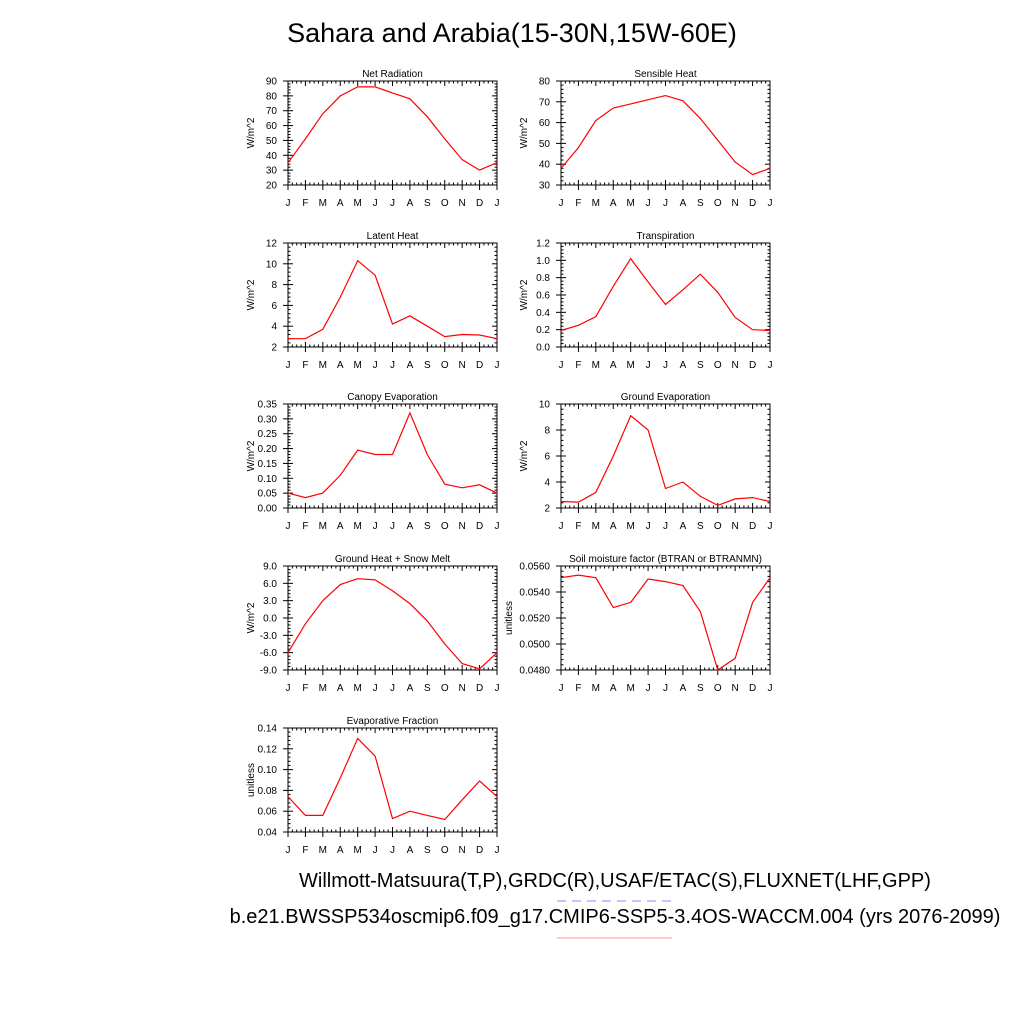  I want to click on y-tick-label: 0.08, so click(268, 791).